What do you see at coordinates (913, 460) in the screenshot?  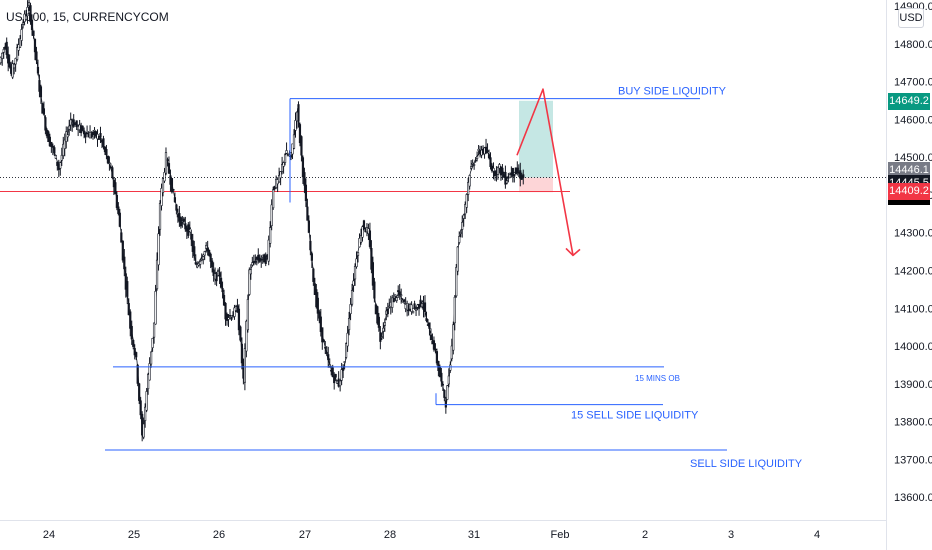 I see `y-tick-label: 13700.0` at bounding box center [913, 460].